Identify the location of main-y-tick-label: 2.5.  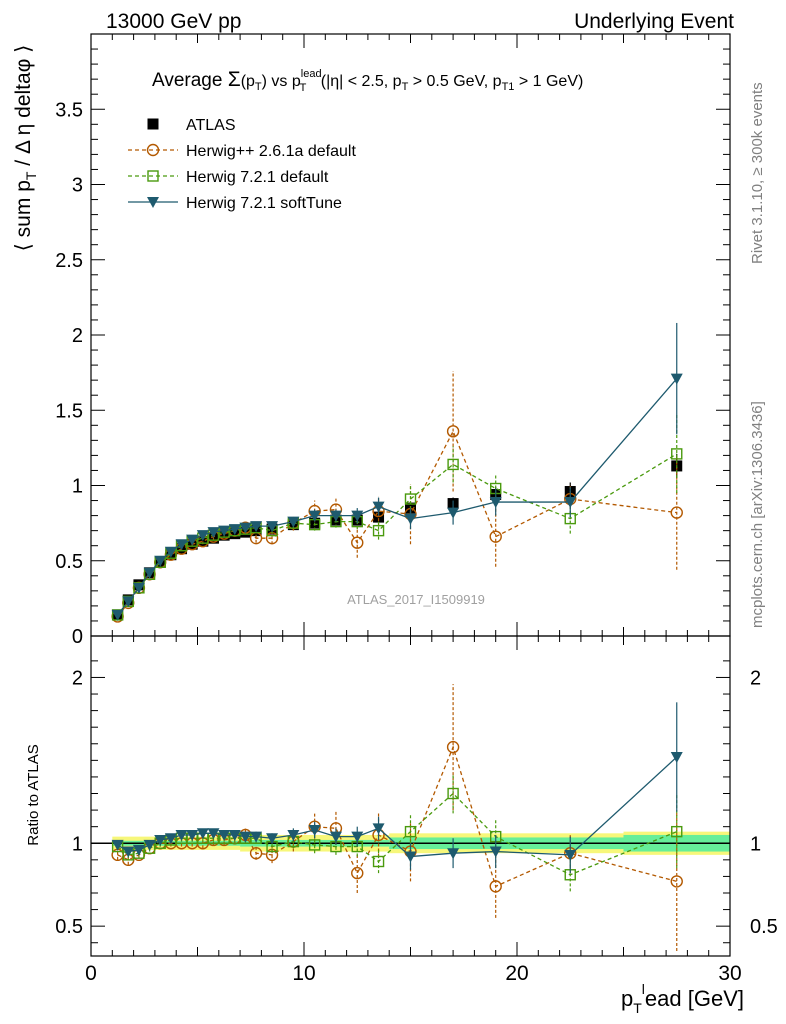
(69, 261).